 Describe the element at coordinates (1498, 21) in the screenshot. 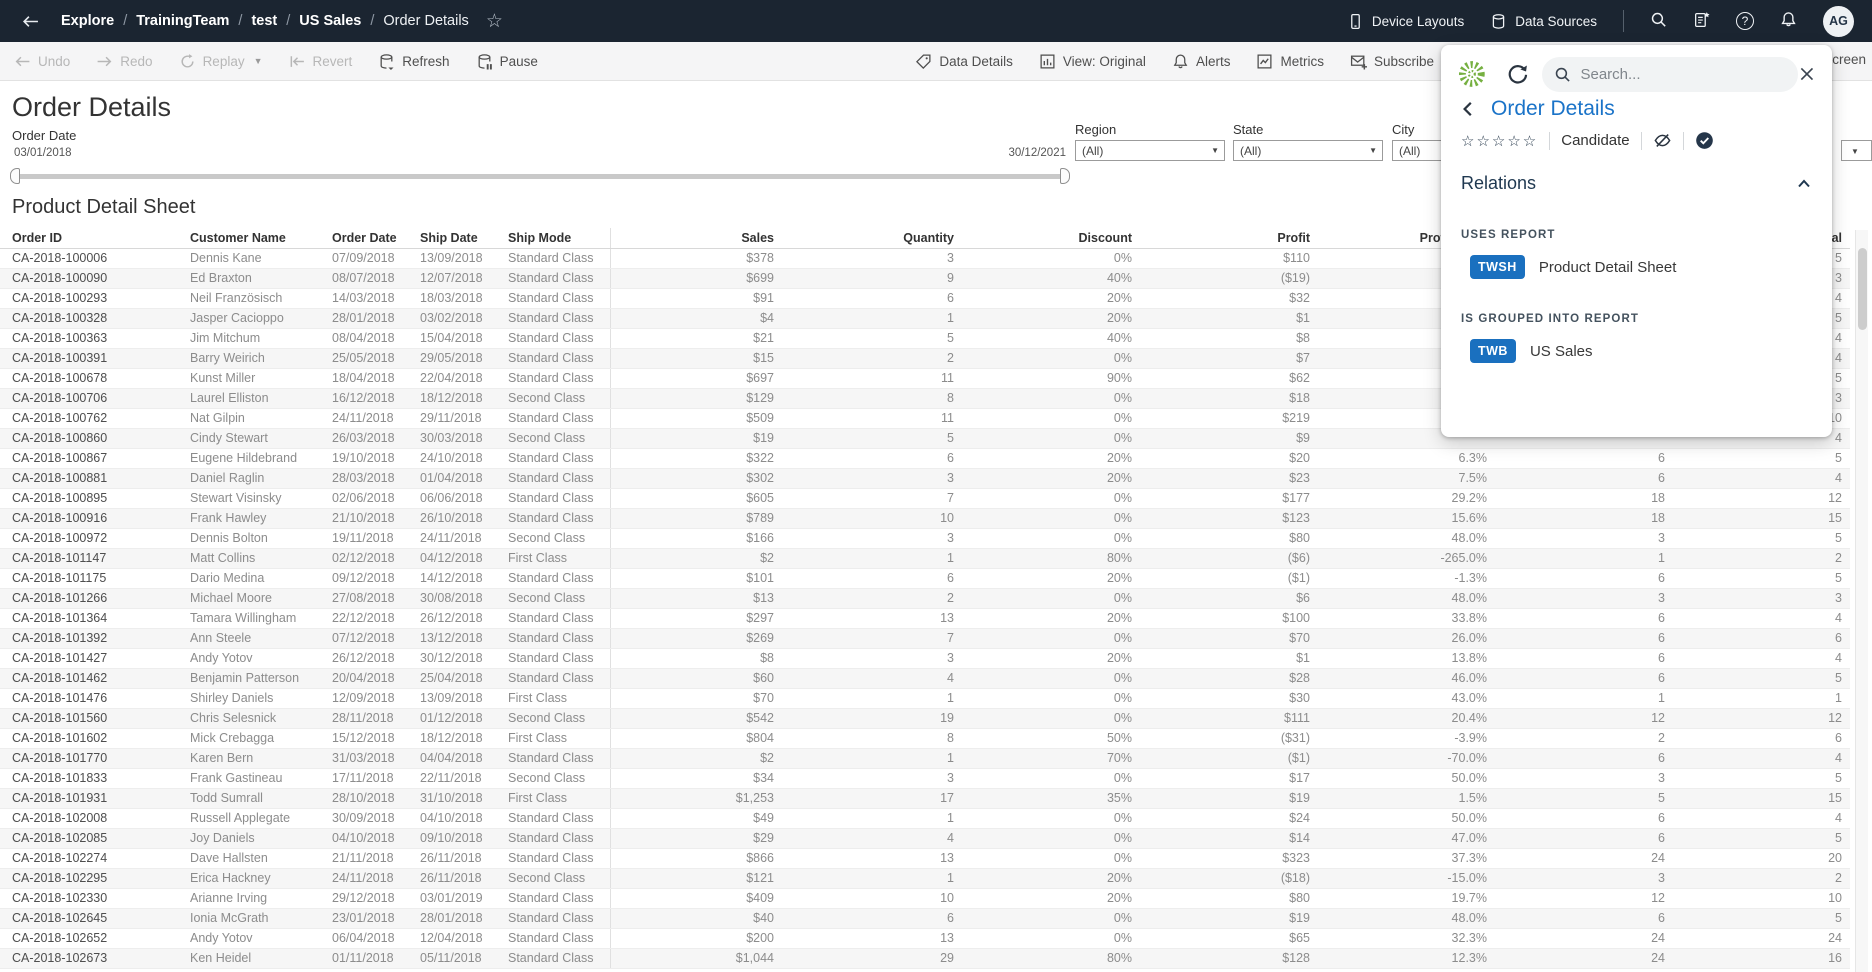

I see `database-icon` at that location.